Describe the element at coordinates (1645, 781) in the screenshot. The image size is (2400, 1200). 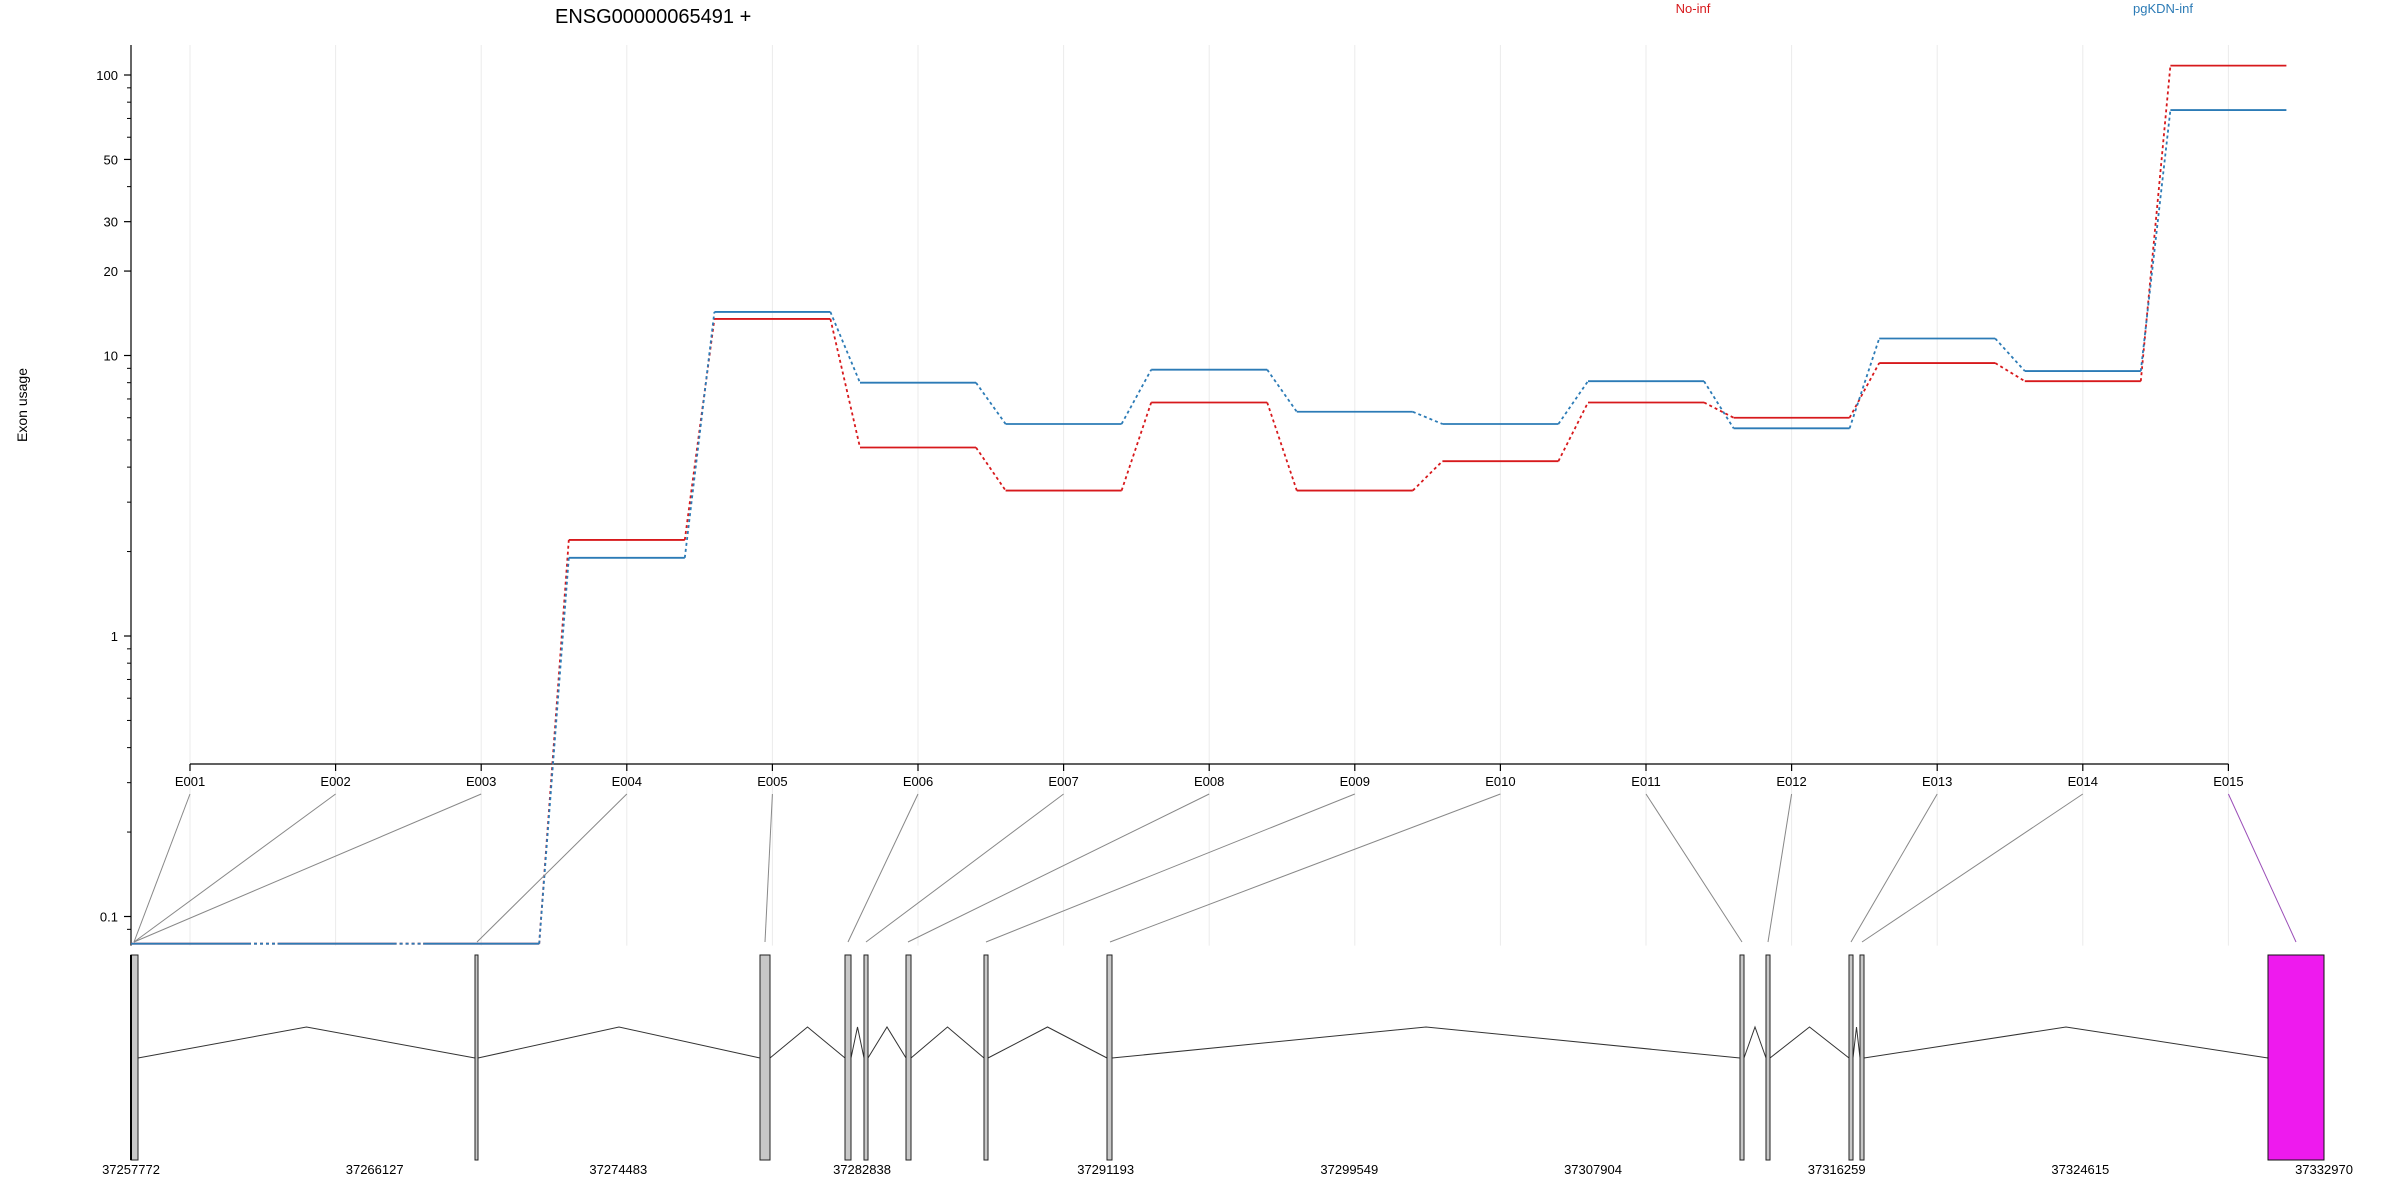
I see `exon-label-e011: E011` at that location.